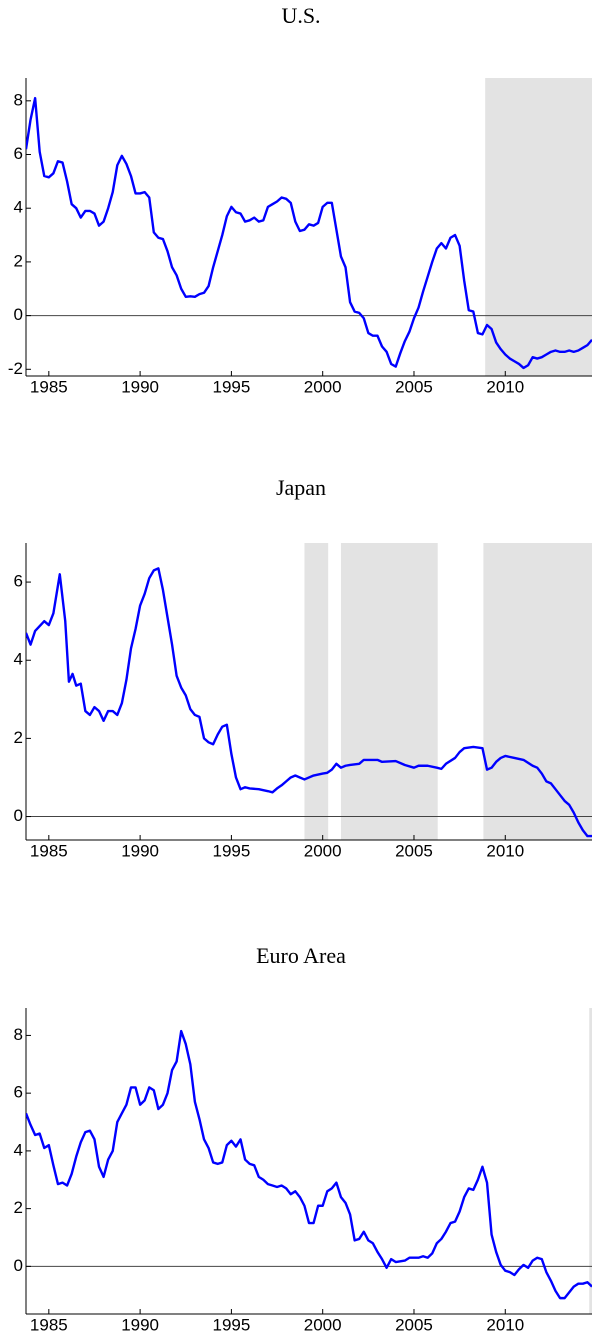 The image size is (593, 1339). Describe the element at coordinates (301, 955) in the screenshot. I see `panel-title: Euro Area` at that location.